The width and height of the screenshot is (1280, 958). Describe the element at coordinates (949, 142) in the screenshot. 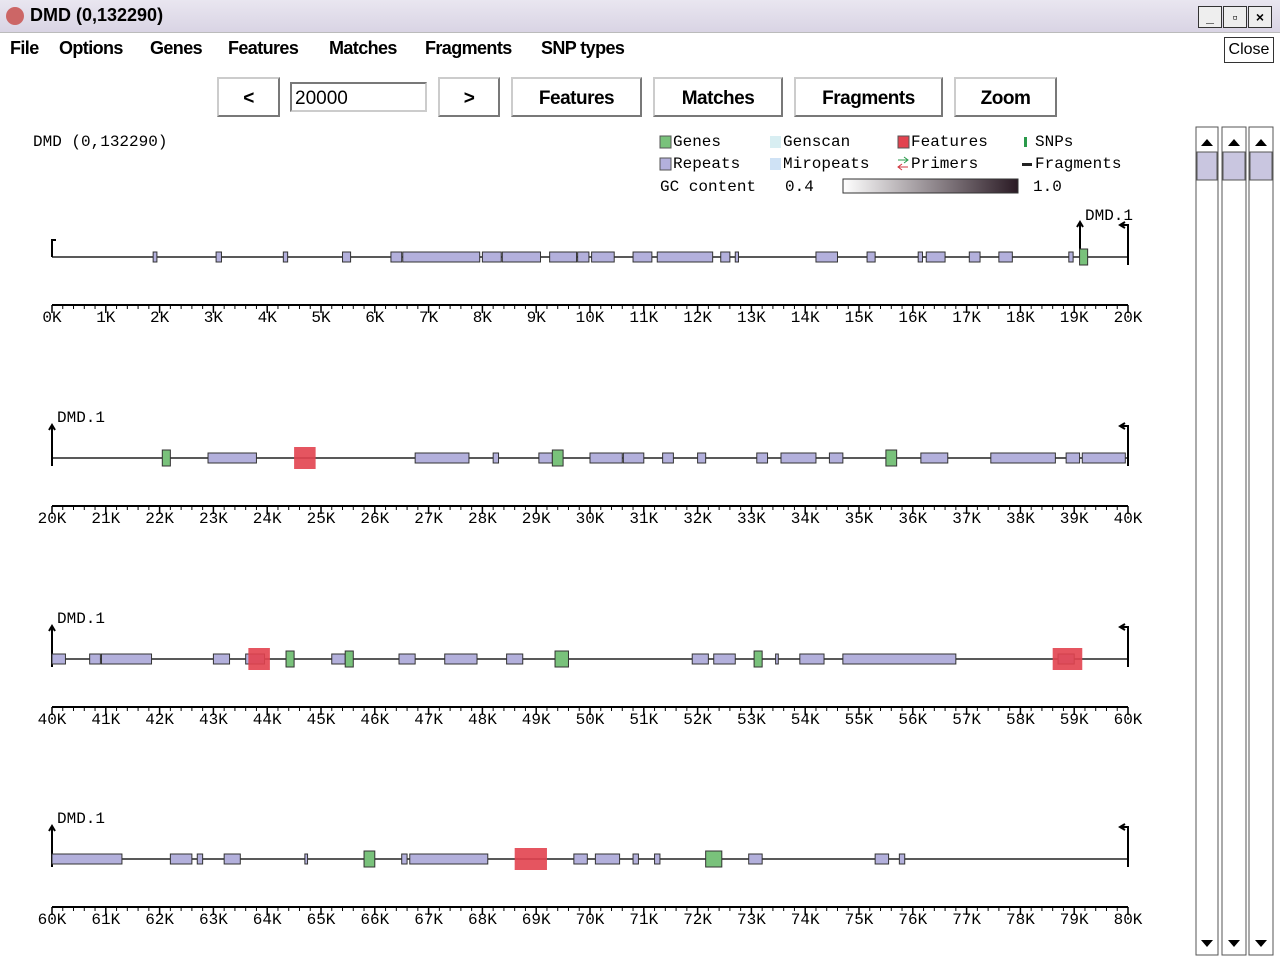

I see `legend-label: Features` at that location.